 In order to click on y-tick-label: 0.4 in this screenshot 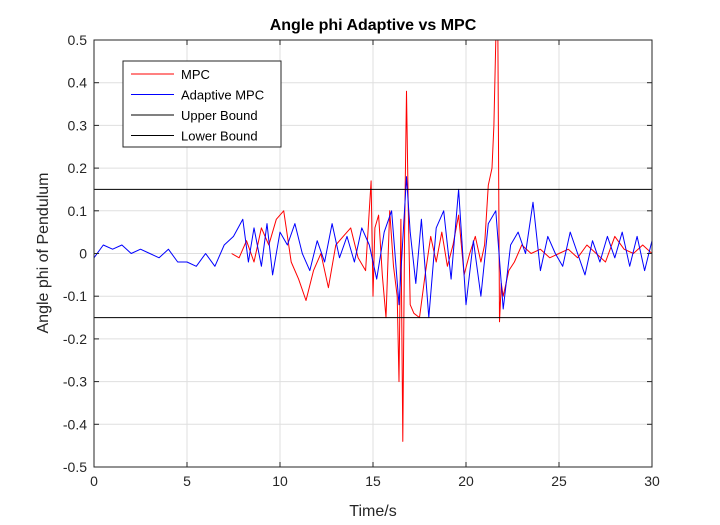, I will do `click(78, 83)`.